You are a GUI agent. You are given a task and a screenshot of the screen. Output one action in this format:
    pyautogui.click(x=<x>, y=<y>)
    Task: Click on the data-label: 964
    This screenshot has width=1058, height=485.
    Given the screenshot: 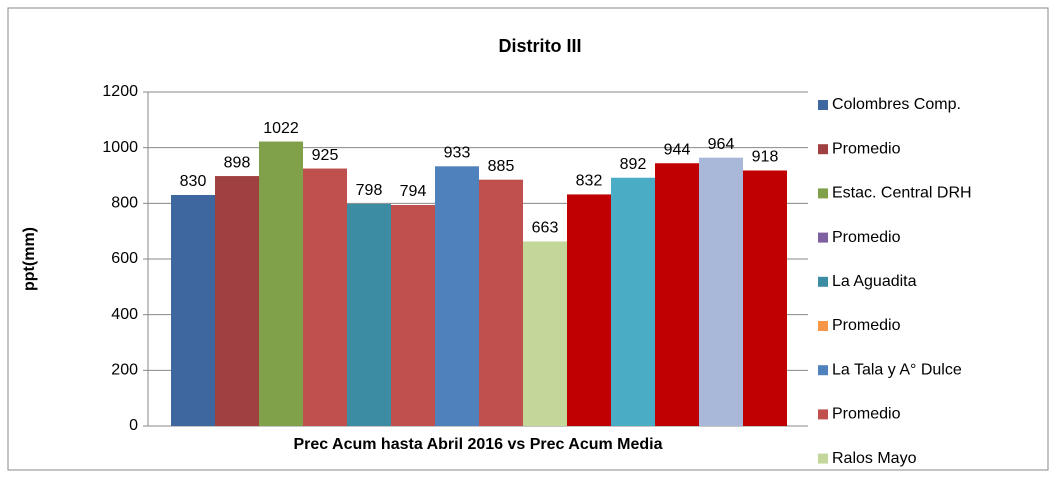 What is the action you would take?
    pyautogui.click(x=721, y=144)
    